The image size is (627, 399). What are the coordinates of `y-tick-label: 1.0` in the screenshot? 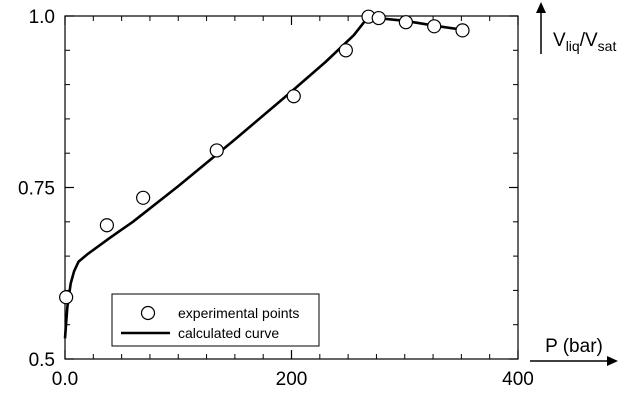 It's located at (42, 17).